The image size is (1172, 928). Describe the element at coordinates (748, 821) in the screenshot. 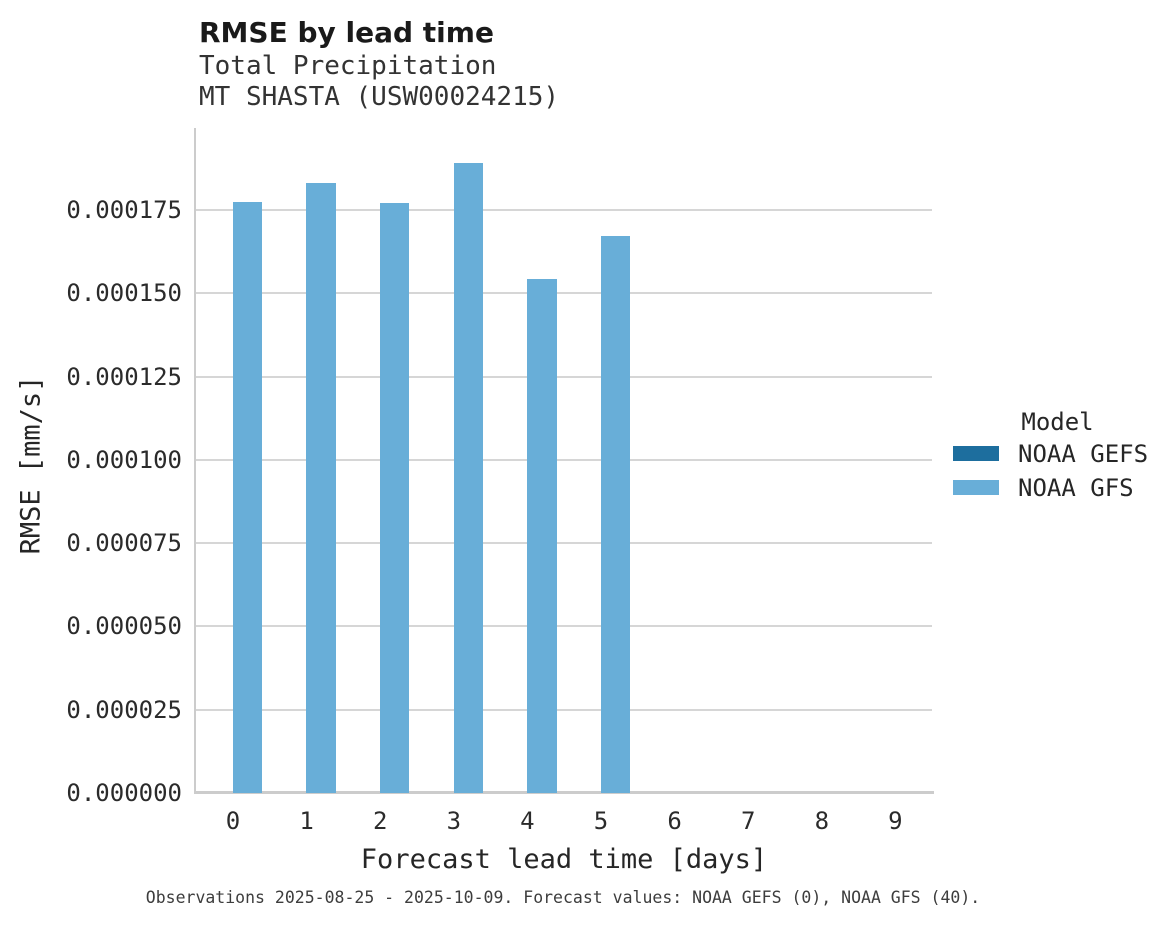

I see `x-tick-label: 7` at that location.